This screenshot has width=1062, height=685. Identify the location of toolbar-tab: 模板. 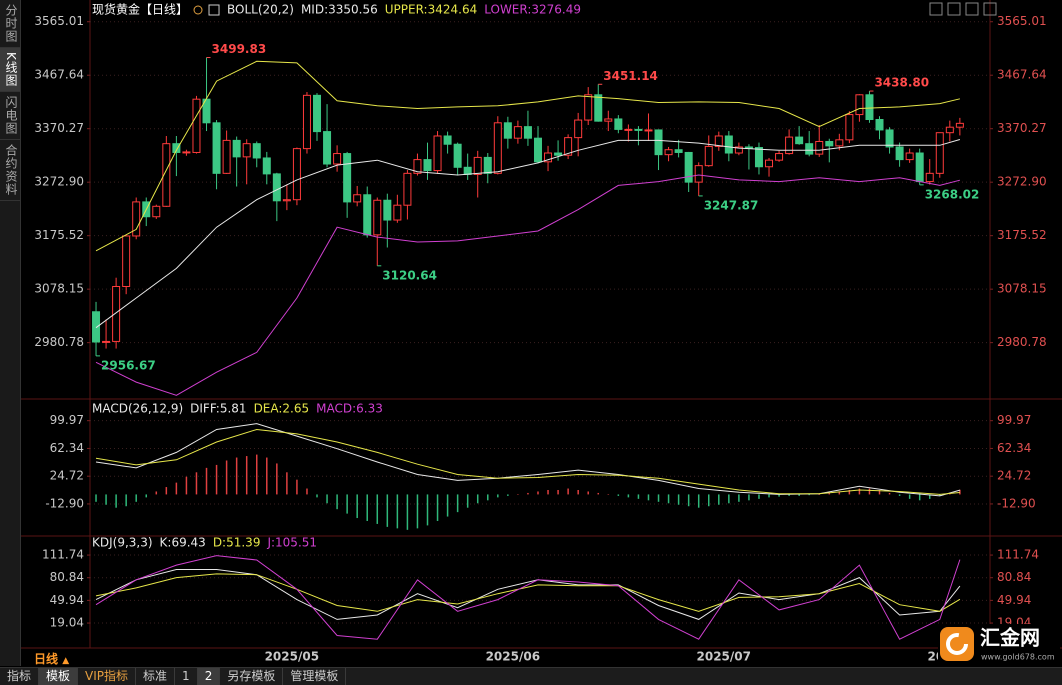
(59, 676).